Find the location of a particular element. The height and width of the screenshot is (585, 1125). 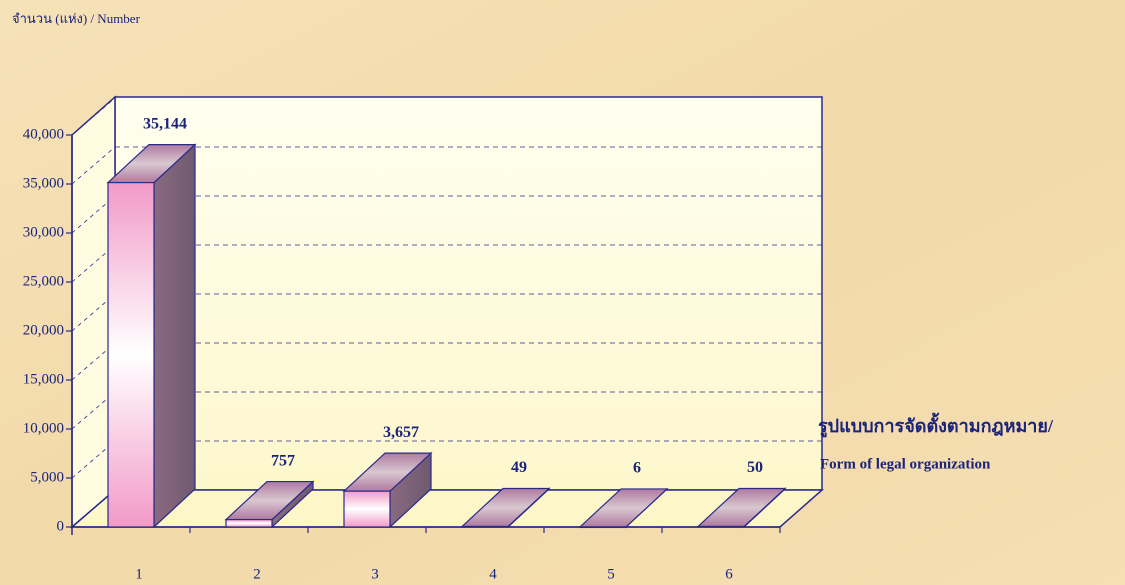

y-tick-label: 20,000 is located at coordinates (43, 330).